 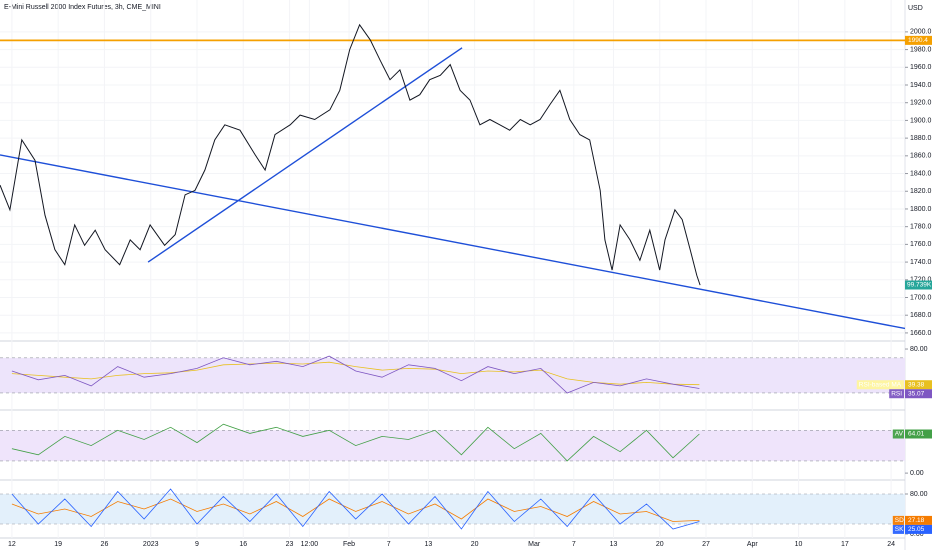 What do you see at coordinates (921, 103) in the screenshot?
I see `y-tick-label: 1920.0` at bounding box center [921, 103].